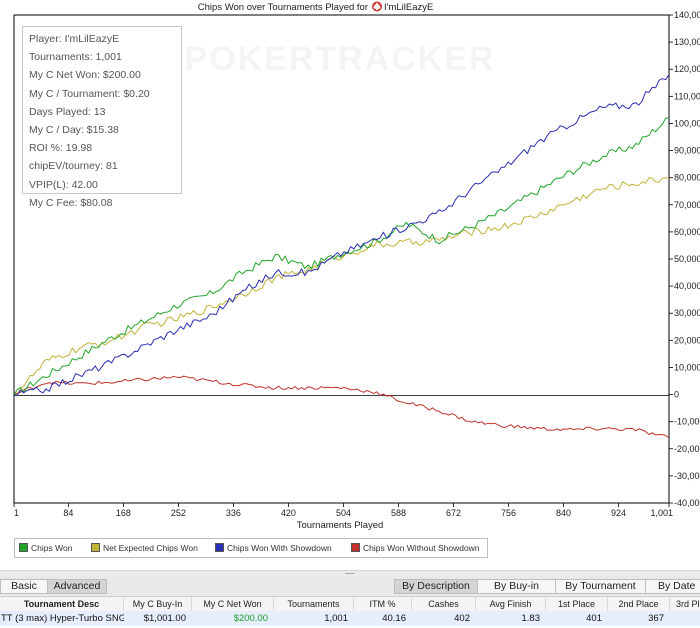  Describe the element at coordinates (511, 604) in the screenshot. I see `col-avg-finish: Avg Finish` at that location.